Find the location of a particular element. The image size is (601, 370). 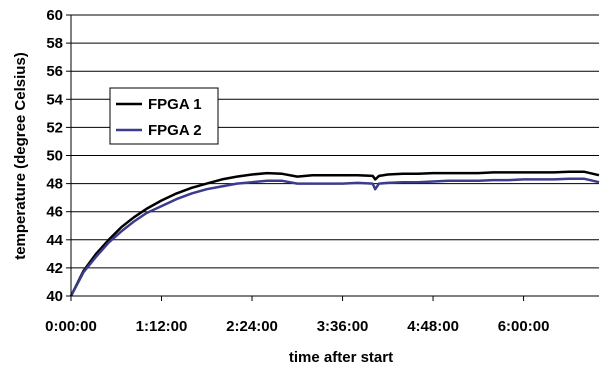

y-tick-label: 60 is located at coordinates (54, 15).